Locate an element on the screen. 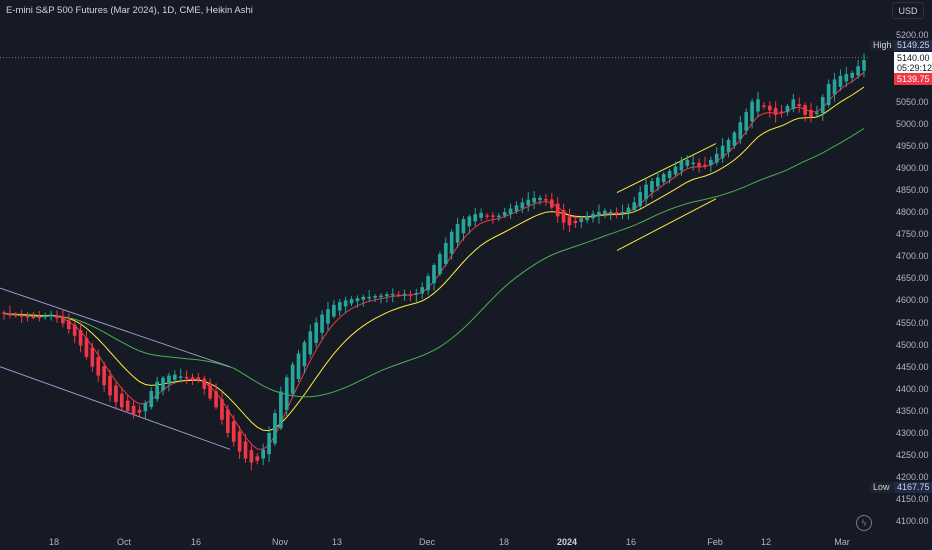 The width and height of the screenshot is (932, 550). falling-channel-upper is located at coordinates (115, 327).